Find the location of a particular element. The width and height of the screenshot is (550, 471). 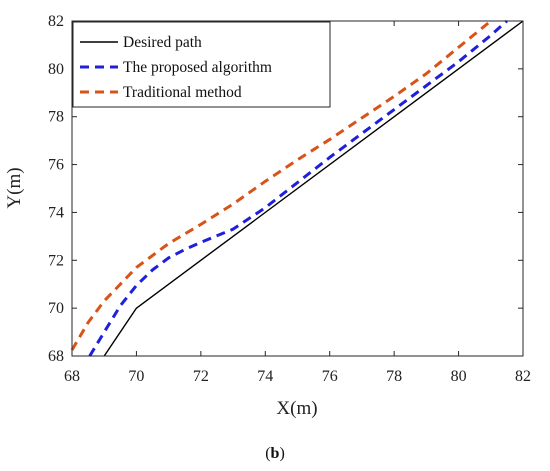

y-tick-label: 78 is located at coordinates (56, 117).